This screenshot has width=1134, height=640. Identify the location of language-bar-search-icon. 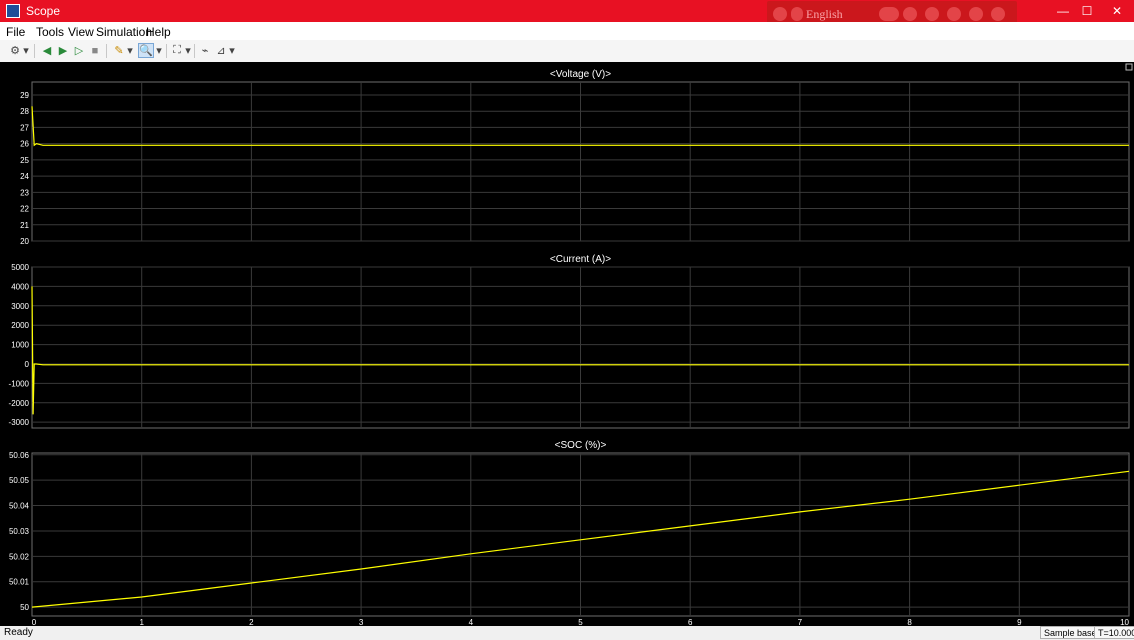
(780, 14).